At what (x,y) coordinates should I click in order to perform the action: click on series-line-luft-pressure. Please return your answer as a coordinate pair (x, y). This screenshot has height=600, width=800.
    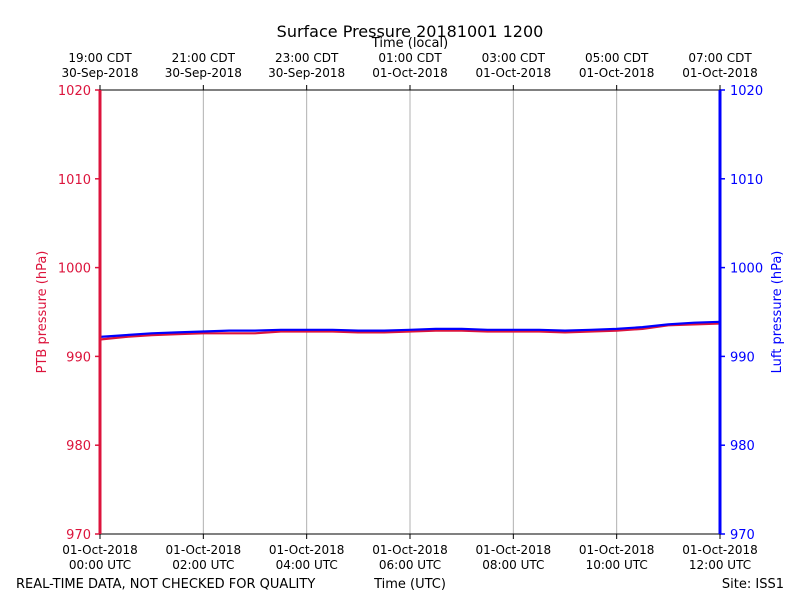
    Looking at the image, I should click on (410, 329).